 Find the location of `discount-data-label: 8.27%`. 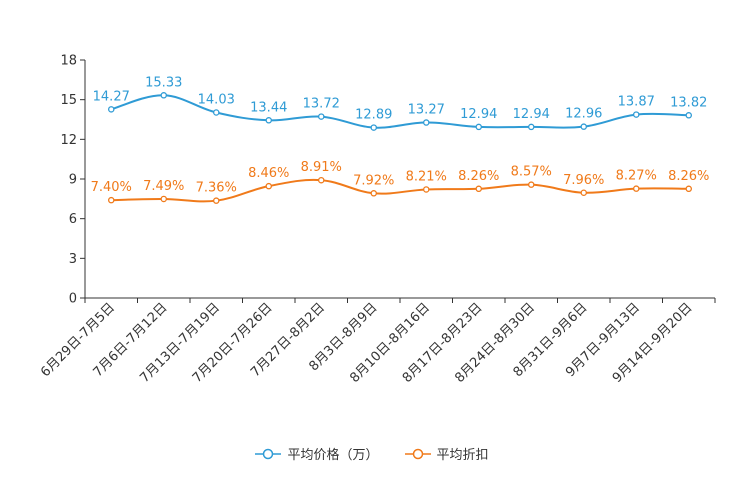

discount-data-label: 8.27% is located at coordinates (636, 176).